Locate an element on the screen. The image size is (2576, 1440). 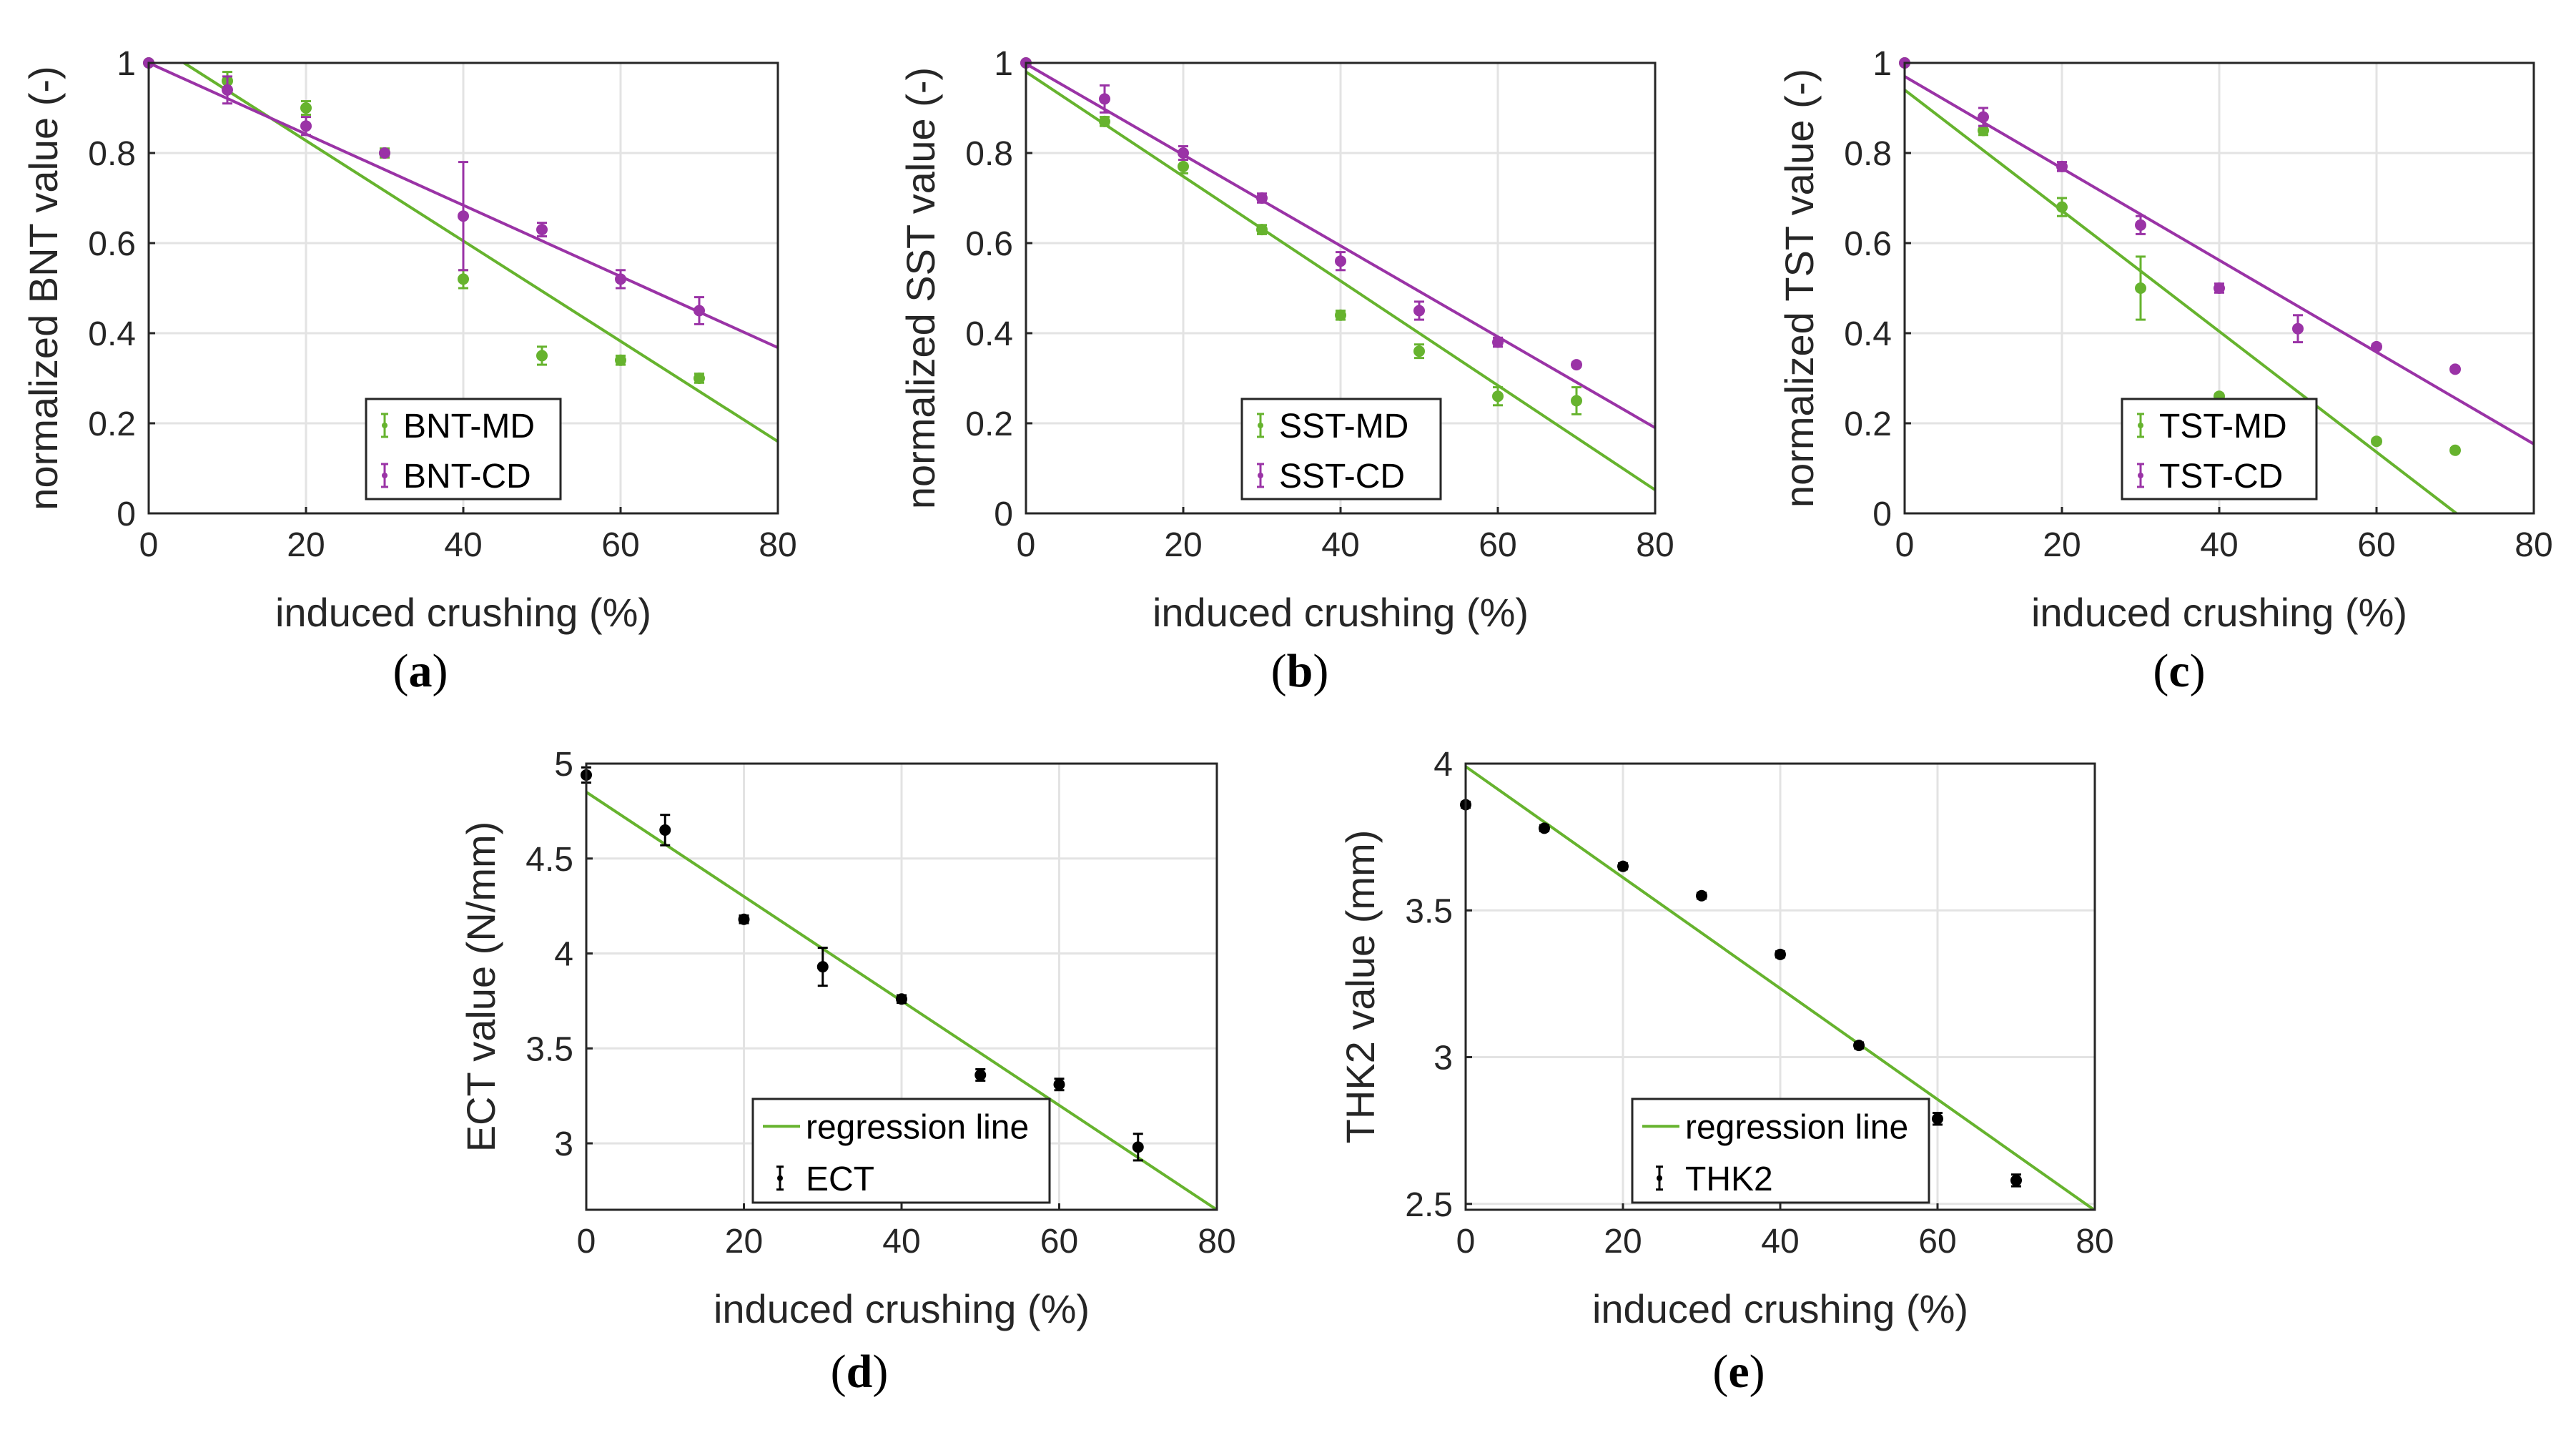
fit-line-tst-md is located at coordinates (2182, 301).